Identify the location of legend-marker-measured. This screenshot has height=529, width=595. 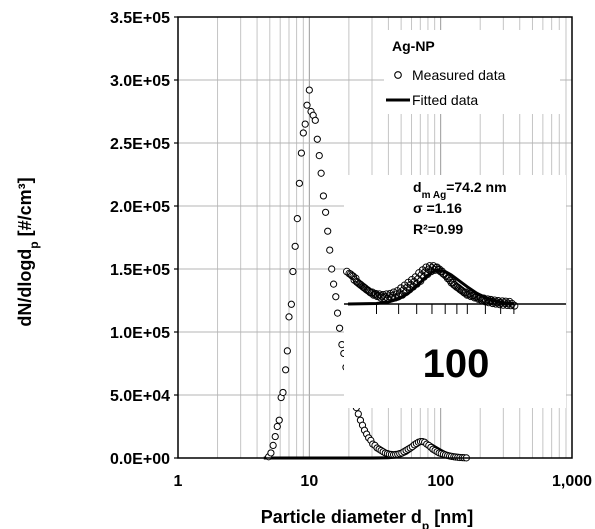
(398, 75).